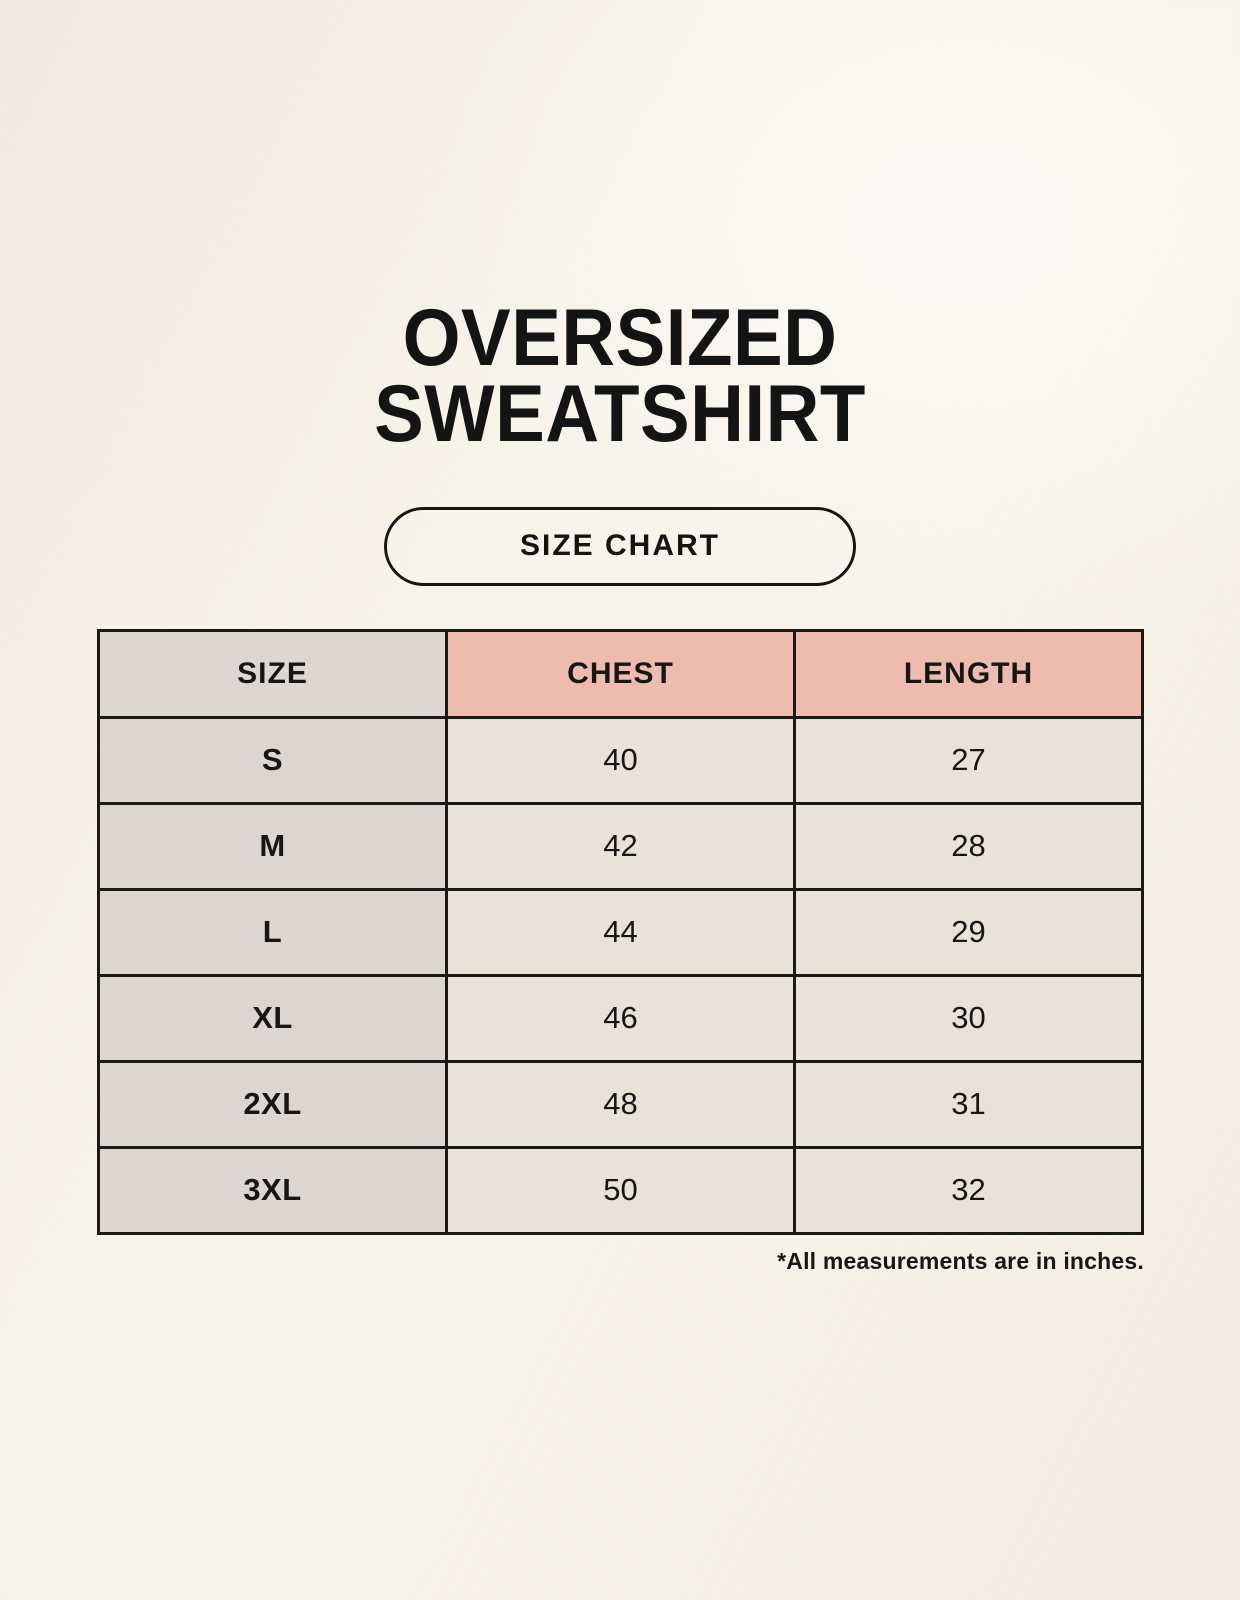 This screenshot has width=1240, height=1600. What do you see at coordinates (968, 1018) in the screenshot?
I see `length-value: 30` at bounding box center [968, 1018].